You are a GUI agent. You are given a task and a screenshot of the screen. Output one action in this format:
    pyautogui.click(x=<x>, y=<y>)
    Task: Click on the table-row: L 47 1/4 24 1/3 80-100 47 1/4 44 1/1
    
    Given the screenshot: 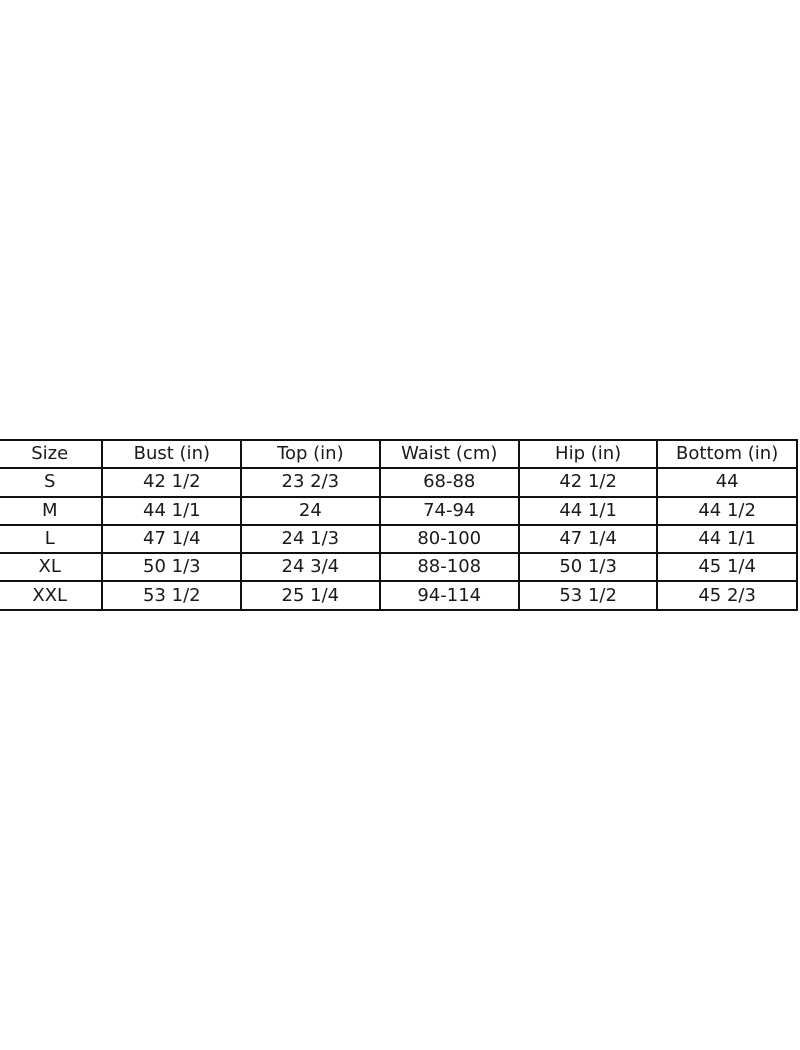 What is the action you would take?
    pyautogui.click(x=399, y=539)
    